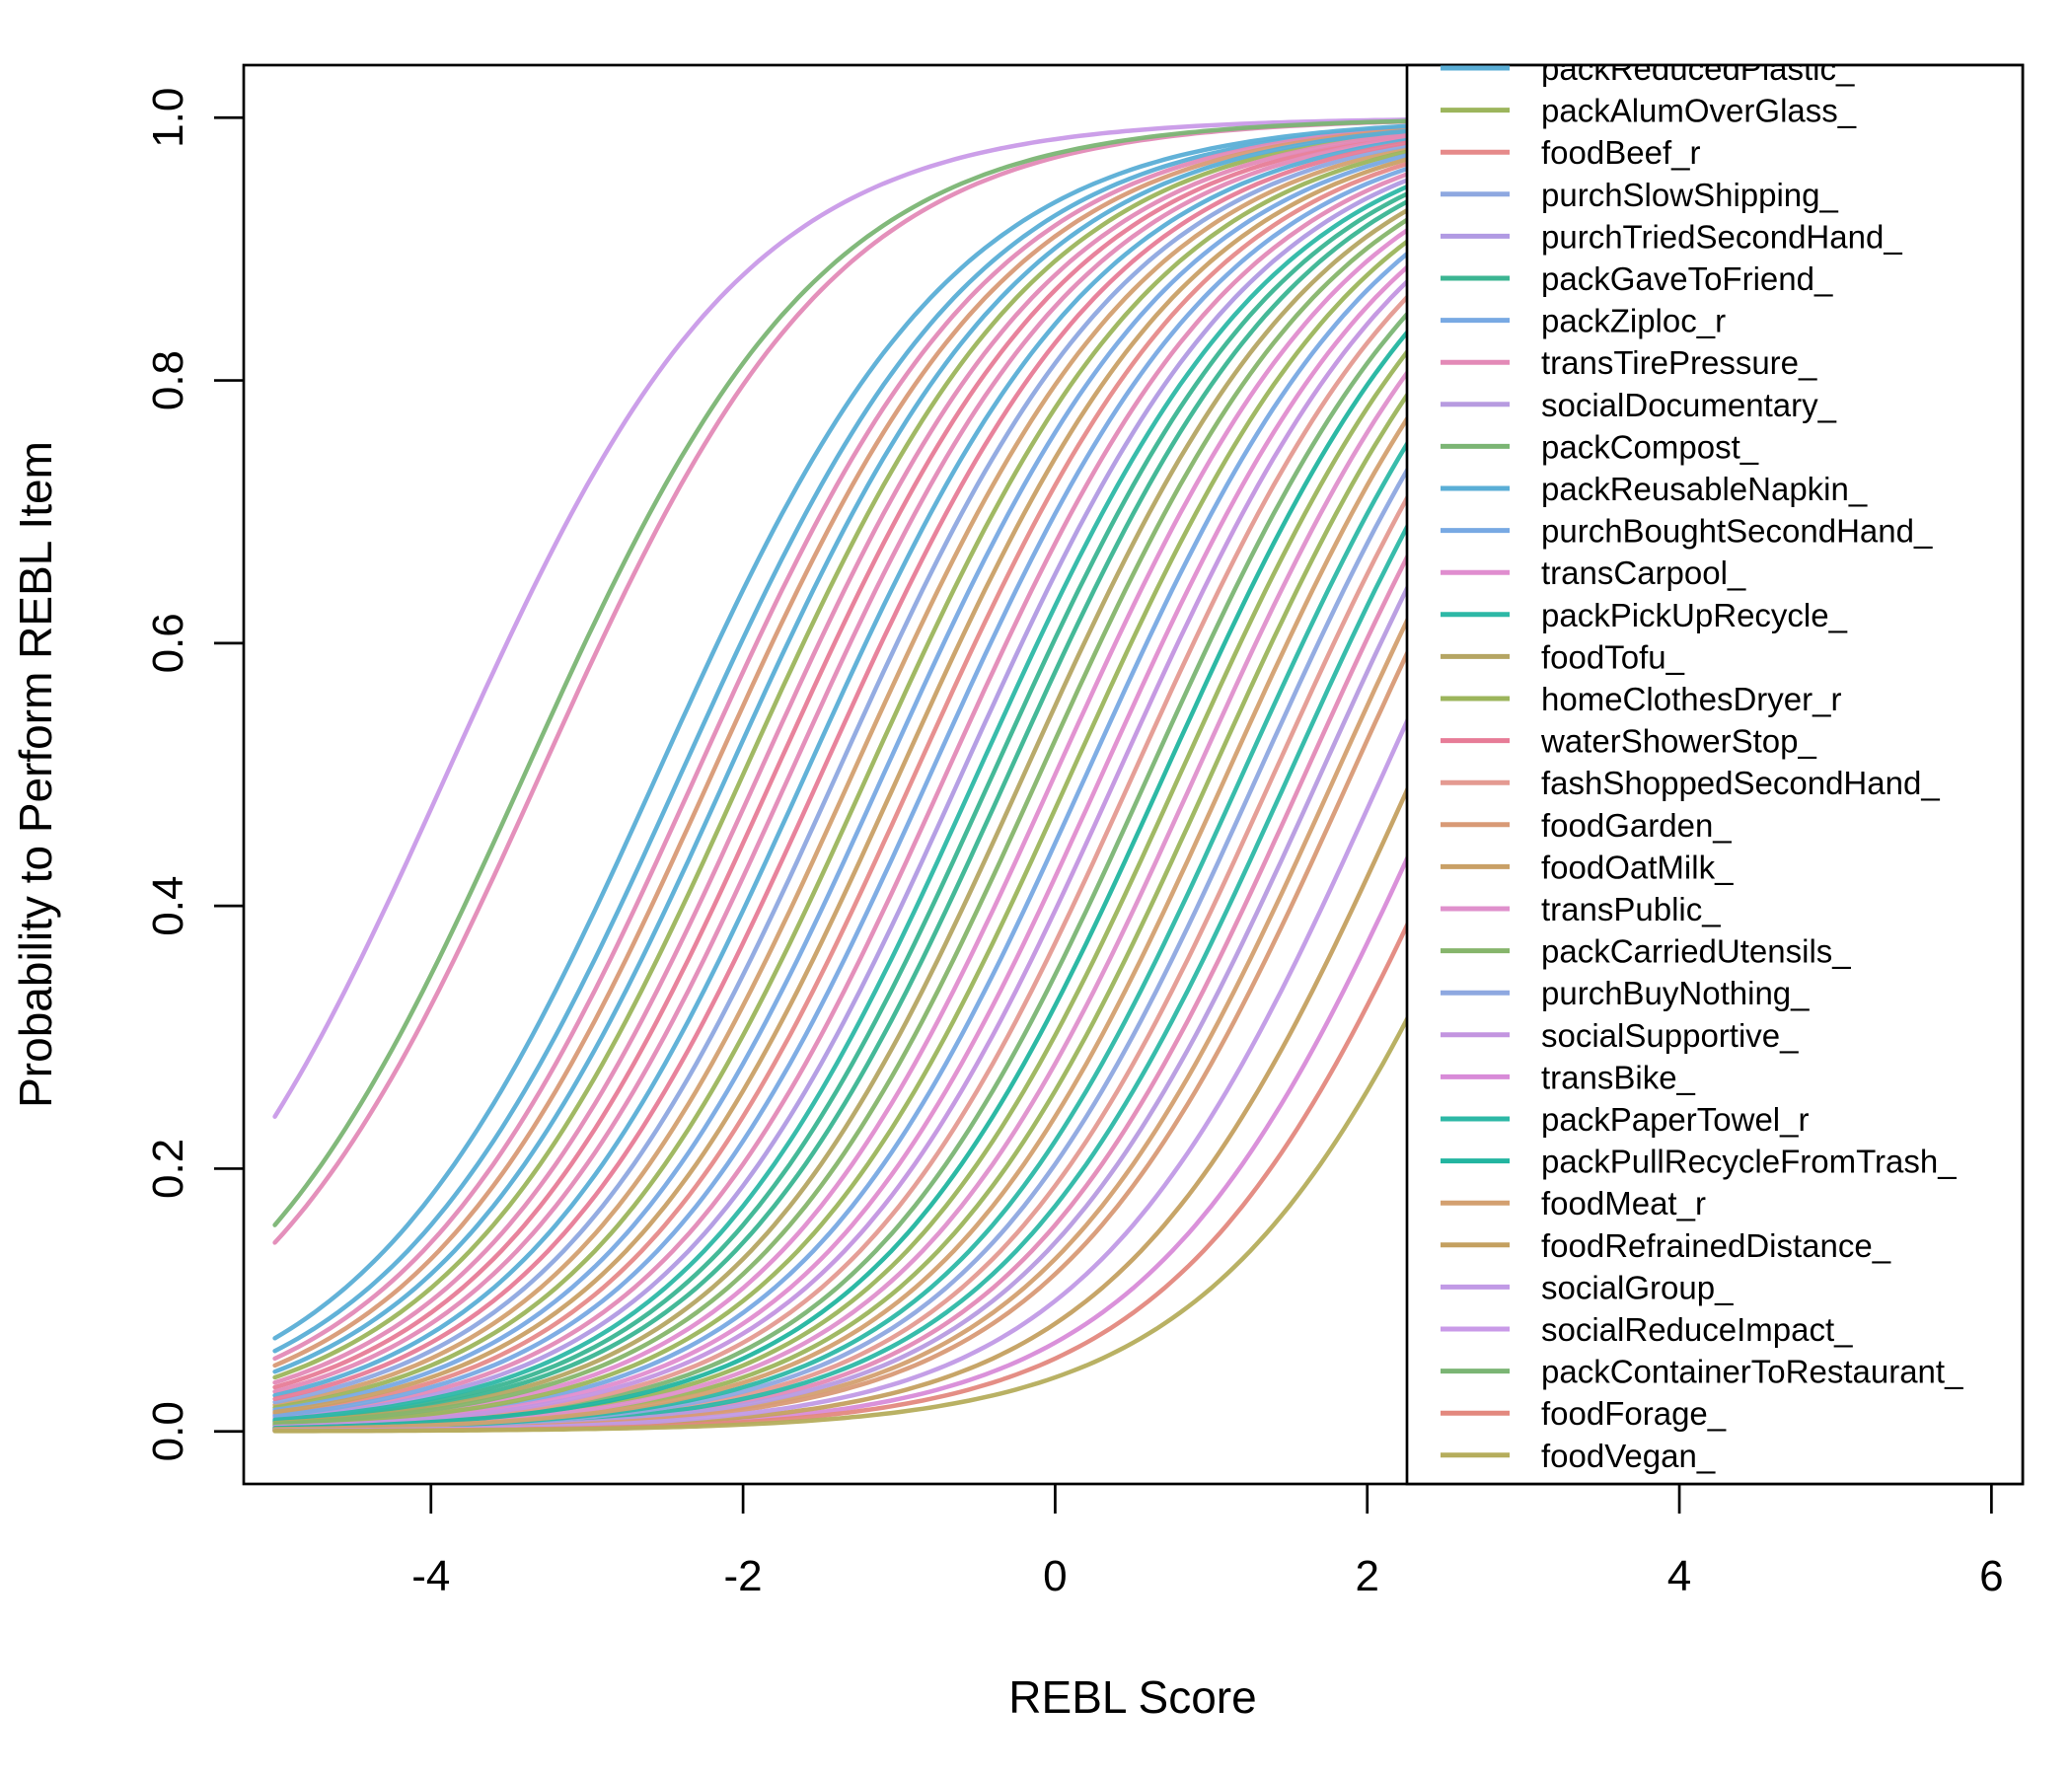  Describe the element at coordinates (1697, 1329) in the screenshot. I see `legend-label: socialReduceImpact_` at that location.